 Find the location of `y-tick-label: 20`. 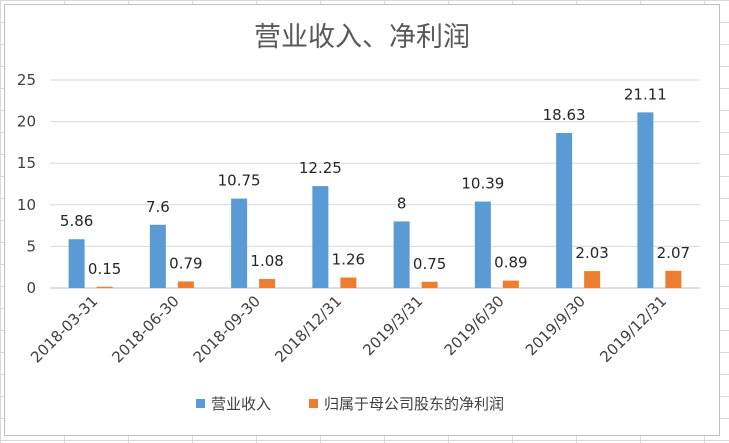

y-tick-label: 20 is located at coordinates (26, 122).